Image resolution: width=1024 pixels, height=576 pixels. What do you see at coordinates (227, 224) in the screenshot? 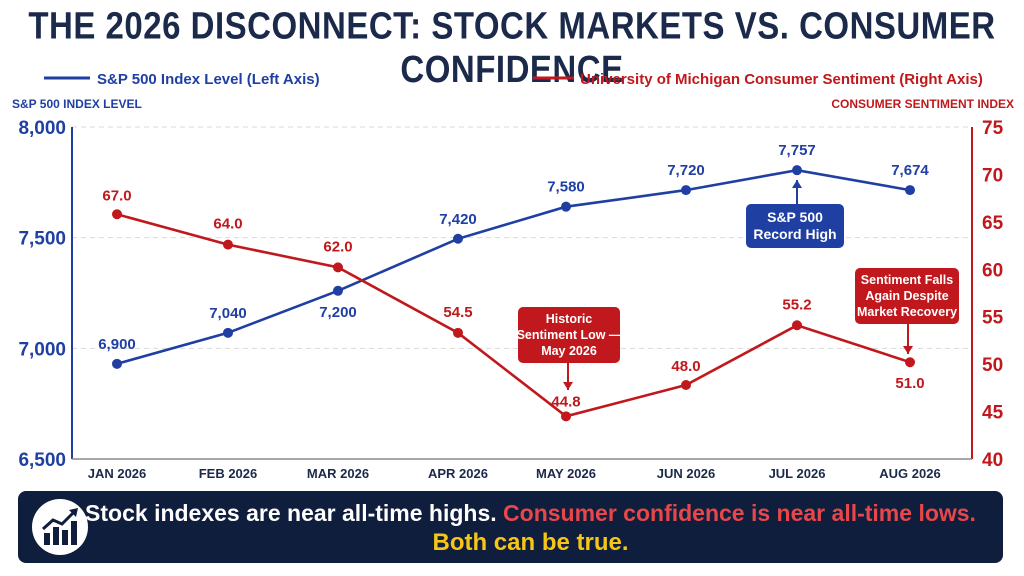
I see `sentiment-data-label: 64.0` at bounding box center [227, 224].